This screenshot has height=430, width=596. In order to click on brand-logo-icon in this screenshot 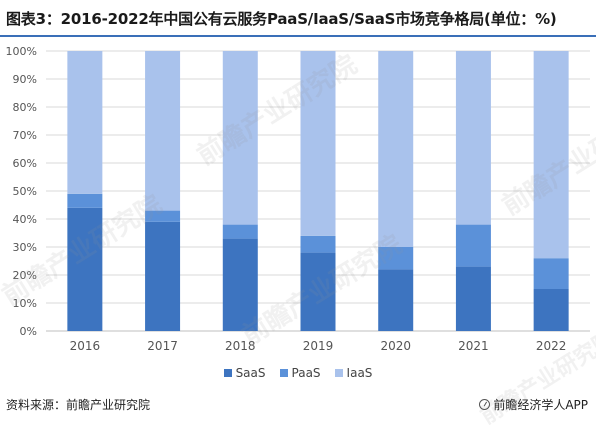, I will do `click(485, 404)`.